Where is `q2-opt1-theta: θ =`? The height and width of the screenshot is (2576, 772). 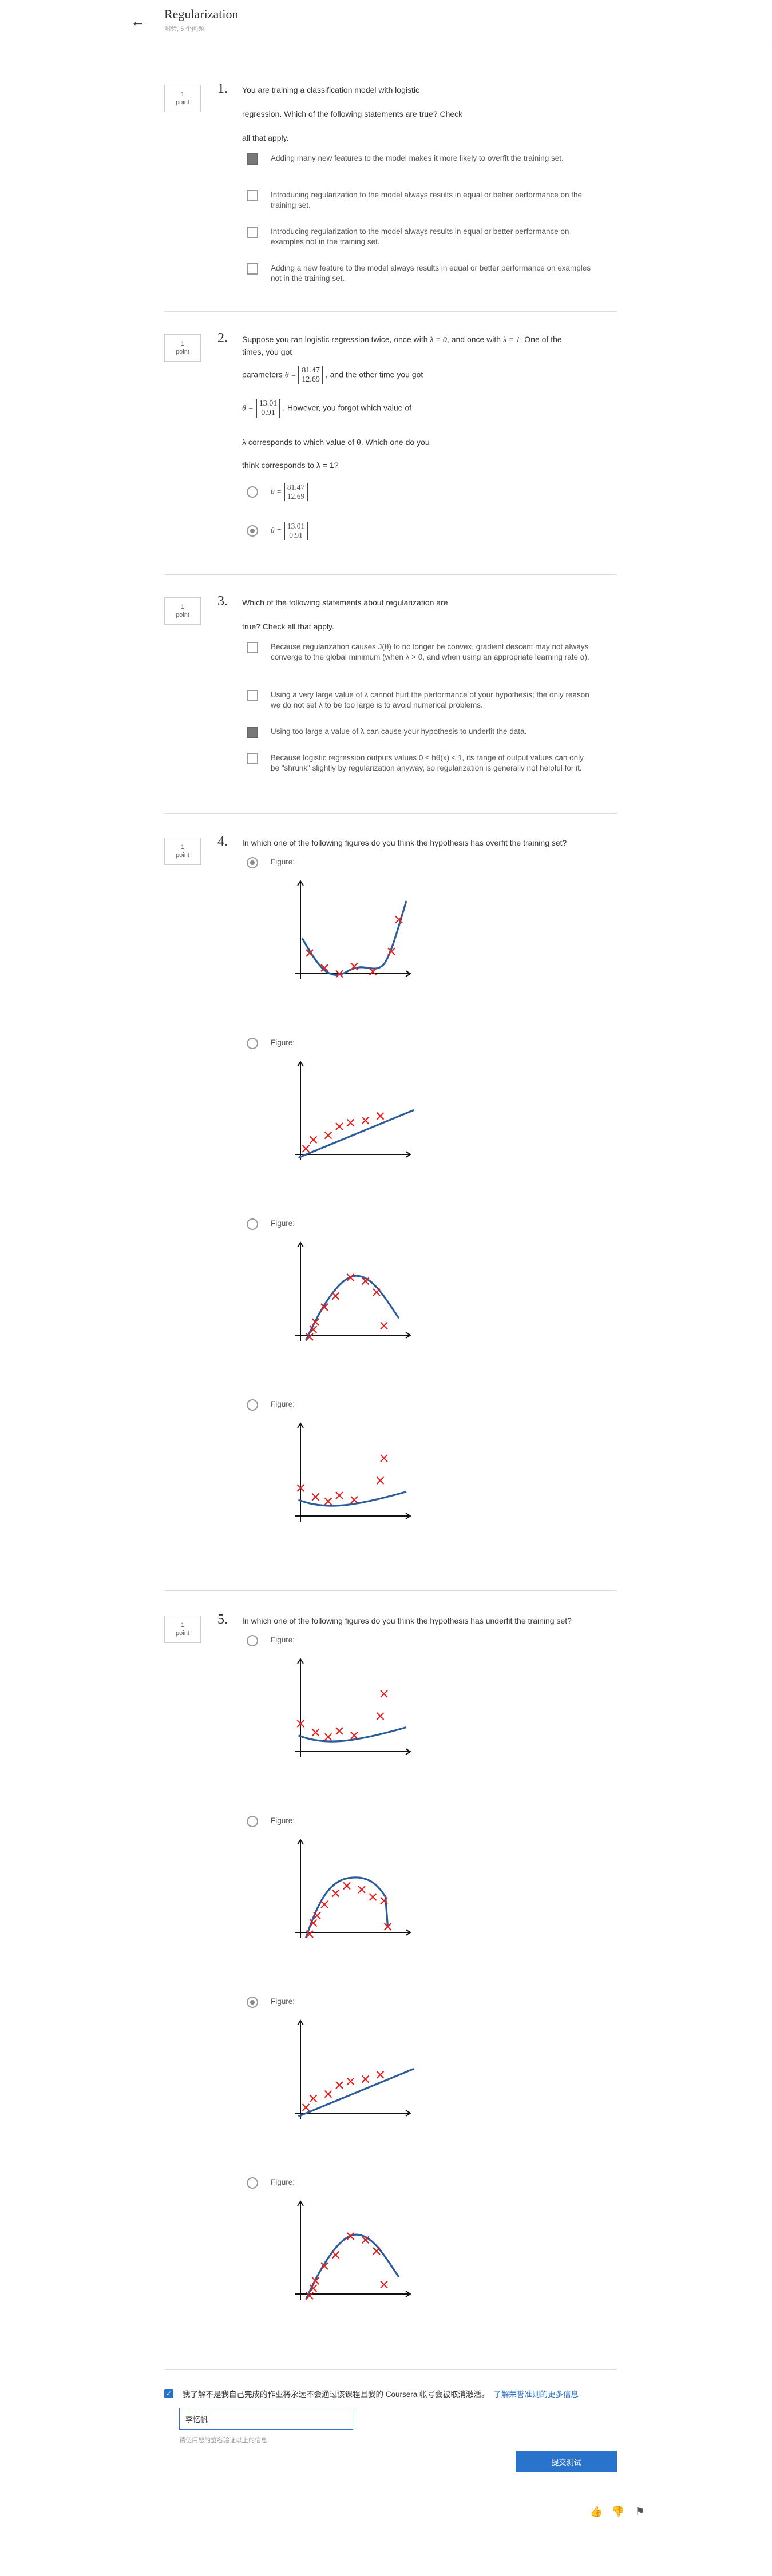 q2-opt1-theta: θ = is located at coordinates (276, 491).